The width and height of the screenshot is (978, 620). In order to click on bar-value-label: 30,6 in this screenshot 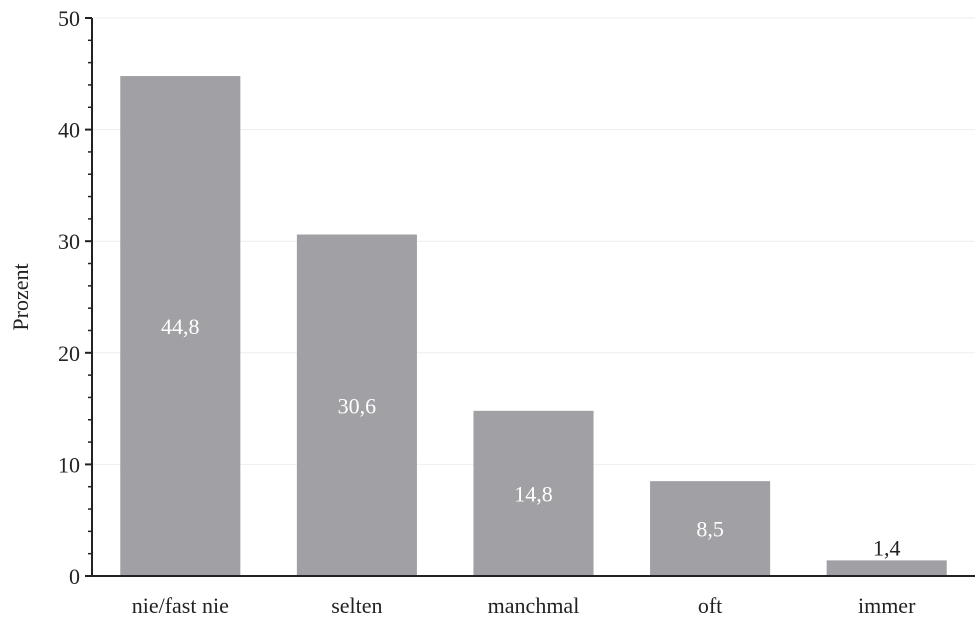, I will do `click(357, 405)`.